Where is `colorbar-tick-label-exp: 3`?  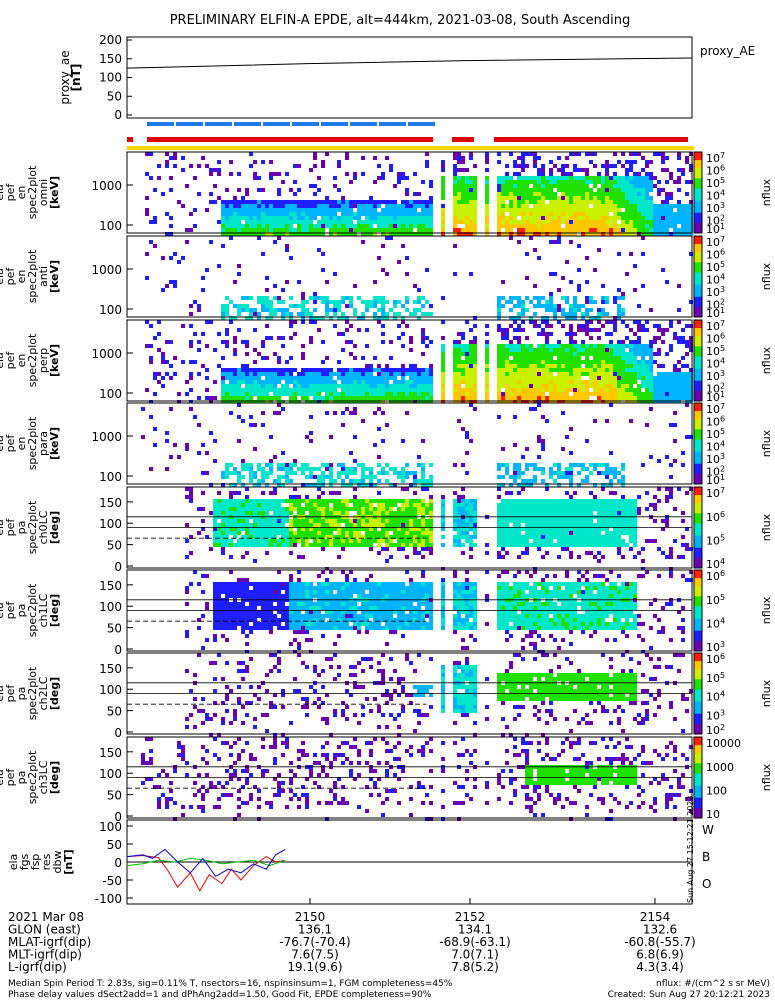 colorbar-tick-label-exp: 3 is located at coordinates (722, 373).